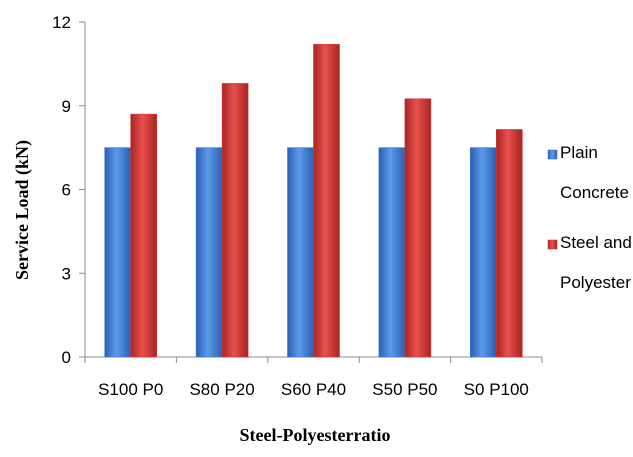 This screenshot has height=457, width=633. I want to click on y-tick-label: 0, so click(66, 357).